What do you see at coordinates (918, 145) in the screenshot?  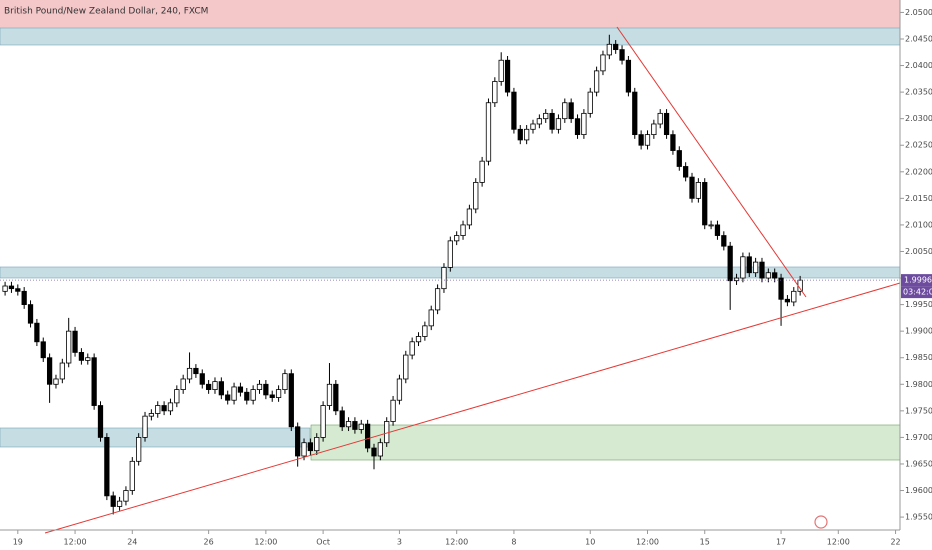 I see `y-tick-label: 2.02500` at bounding box center [918, 145].